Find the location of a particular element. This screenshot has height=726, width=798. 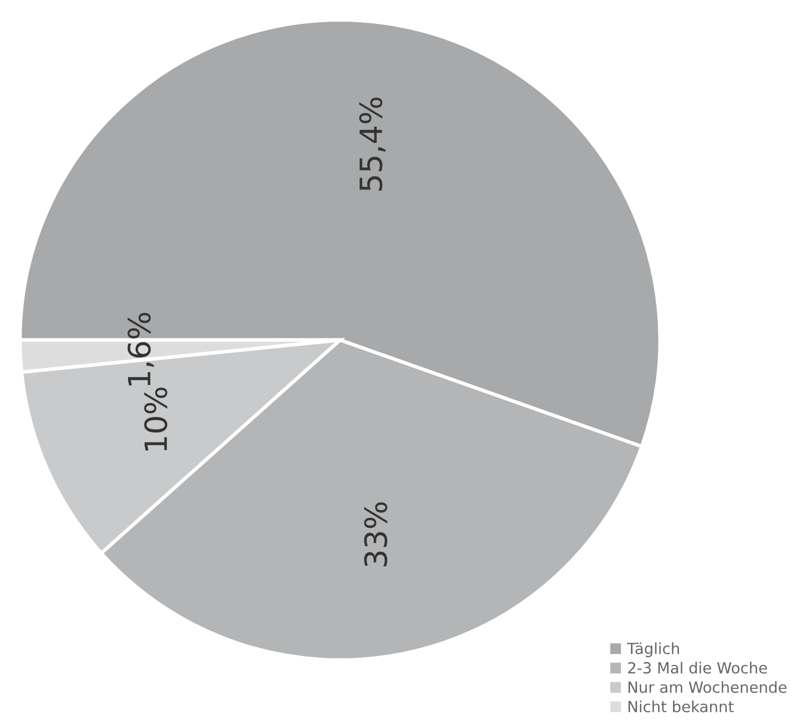

data-label: 33% is located at coordinates (376, 534).